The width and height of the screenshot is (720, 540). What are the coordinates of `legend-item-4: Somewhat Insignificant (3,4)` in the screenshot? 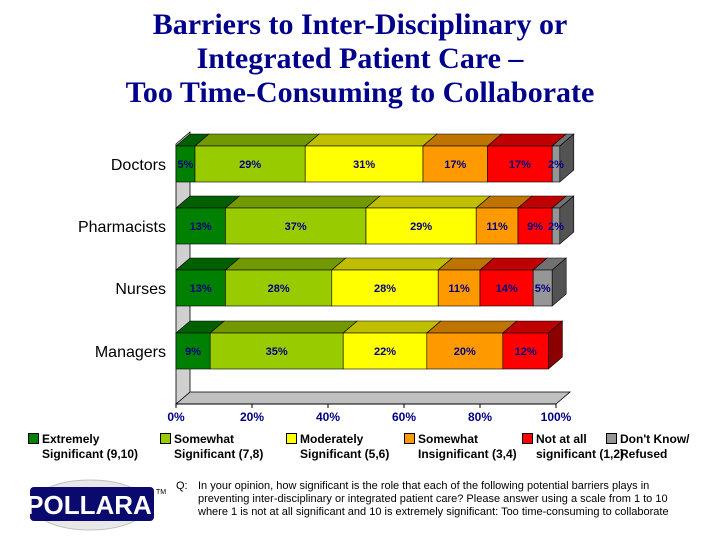 It's located at (460, 447).